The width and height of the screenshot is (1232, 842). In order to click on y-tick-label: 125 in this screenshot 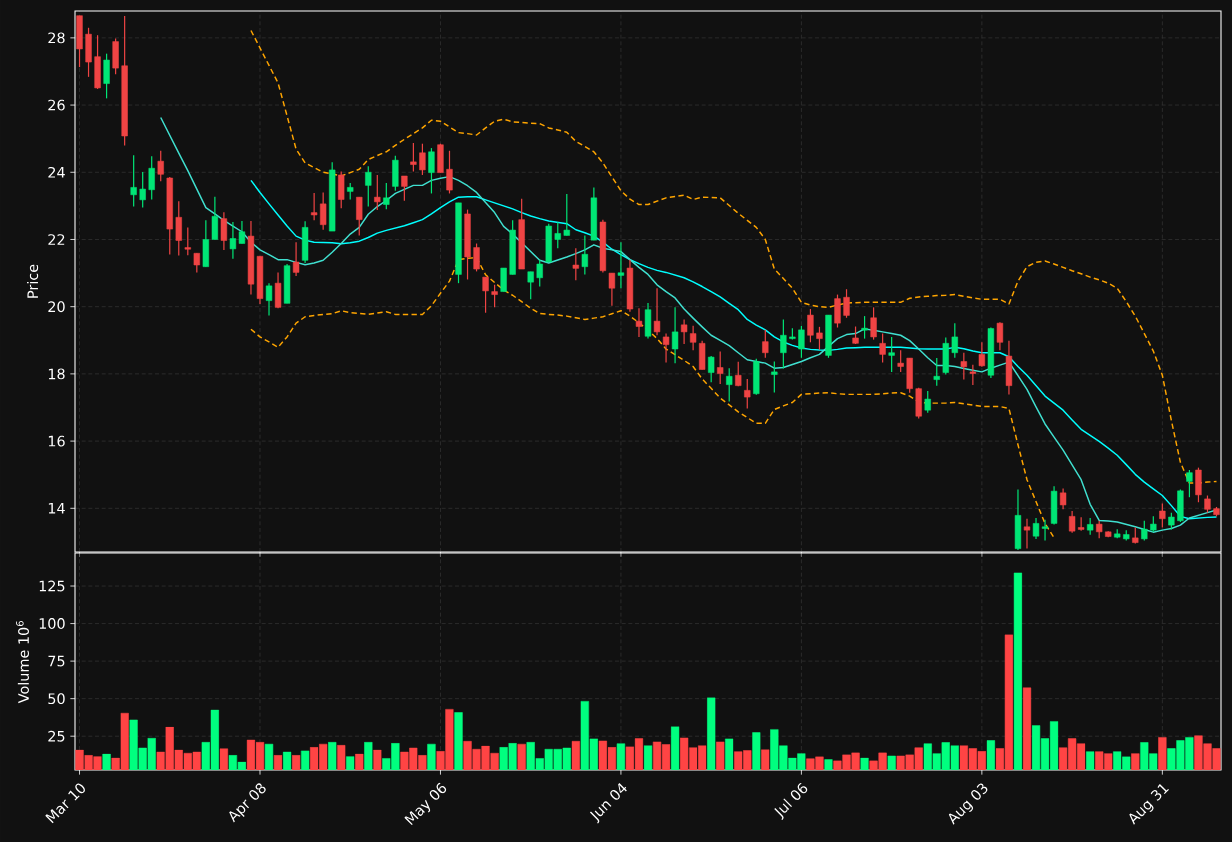, I will do `click(52, 586)`.